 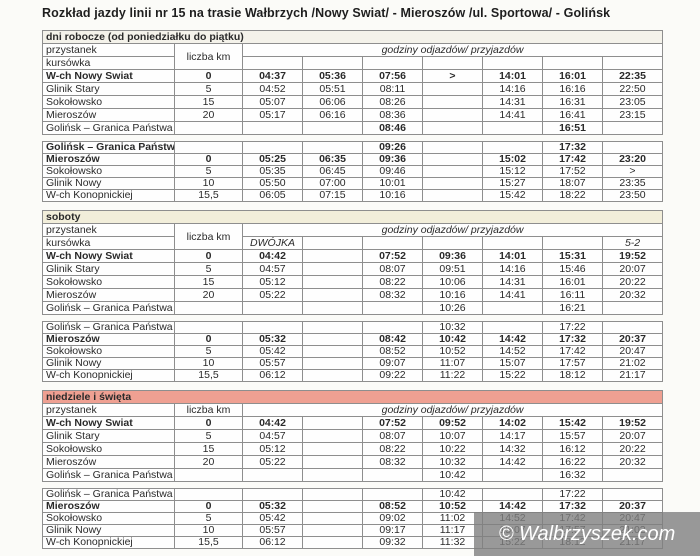 I want to click on time-cell: 07:00, so click(x=332, y=183).